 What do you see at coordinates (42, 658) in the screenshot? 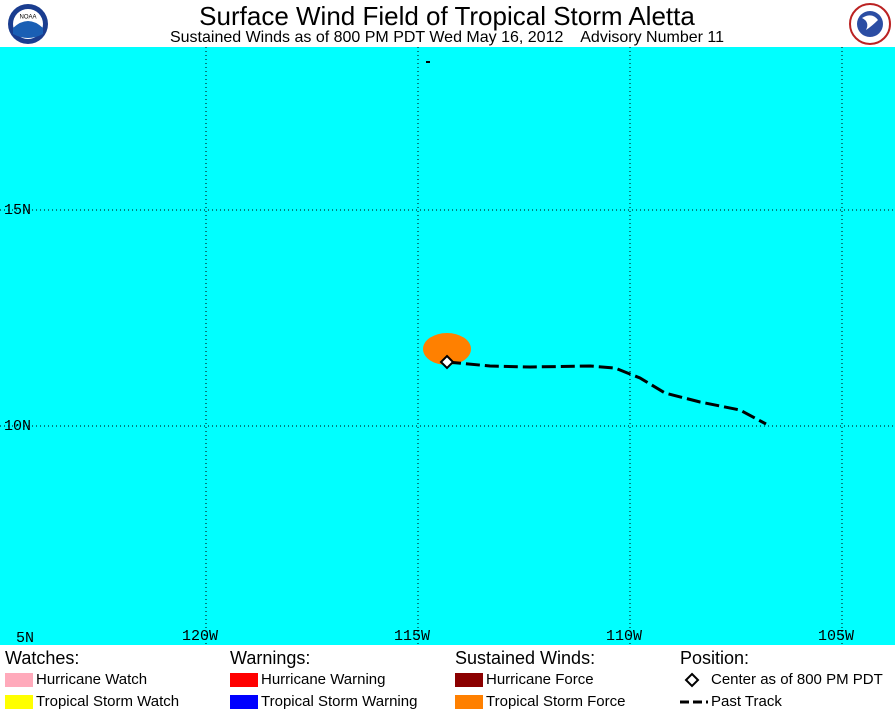
I see `legend-heading: Watches:` at bounding box center [42, 658].